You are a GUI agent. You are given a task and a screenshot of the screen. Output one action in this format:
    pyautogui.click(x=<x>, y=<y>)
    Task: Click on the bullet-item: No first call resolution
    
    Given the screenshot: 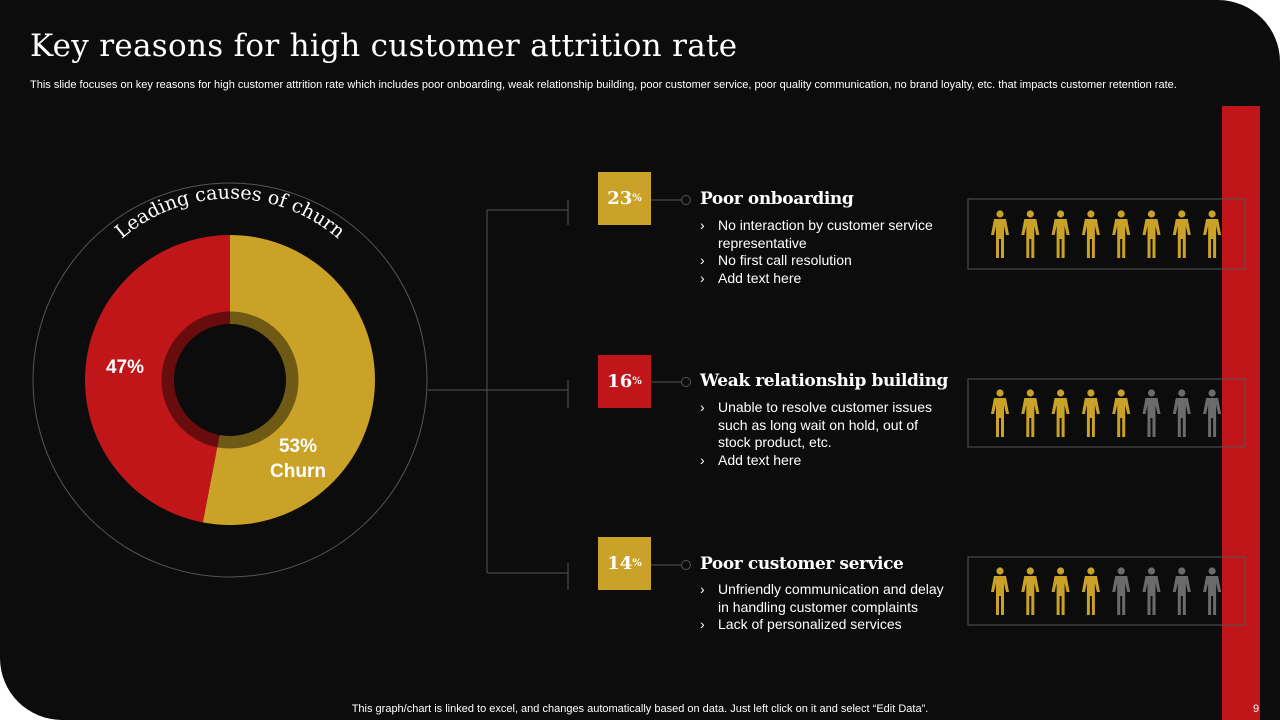 What is the action you would take?
    pyautogui.click(x=825, y=261)
    